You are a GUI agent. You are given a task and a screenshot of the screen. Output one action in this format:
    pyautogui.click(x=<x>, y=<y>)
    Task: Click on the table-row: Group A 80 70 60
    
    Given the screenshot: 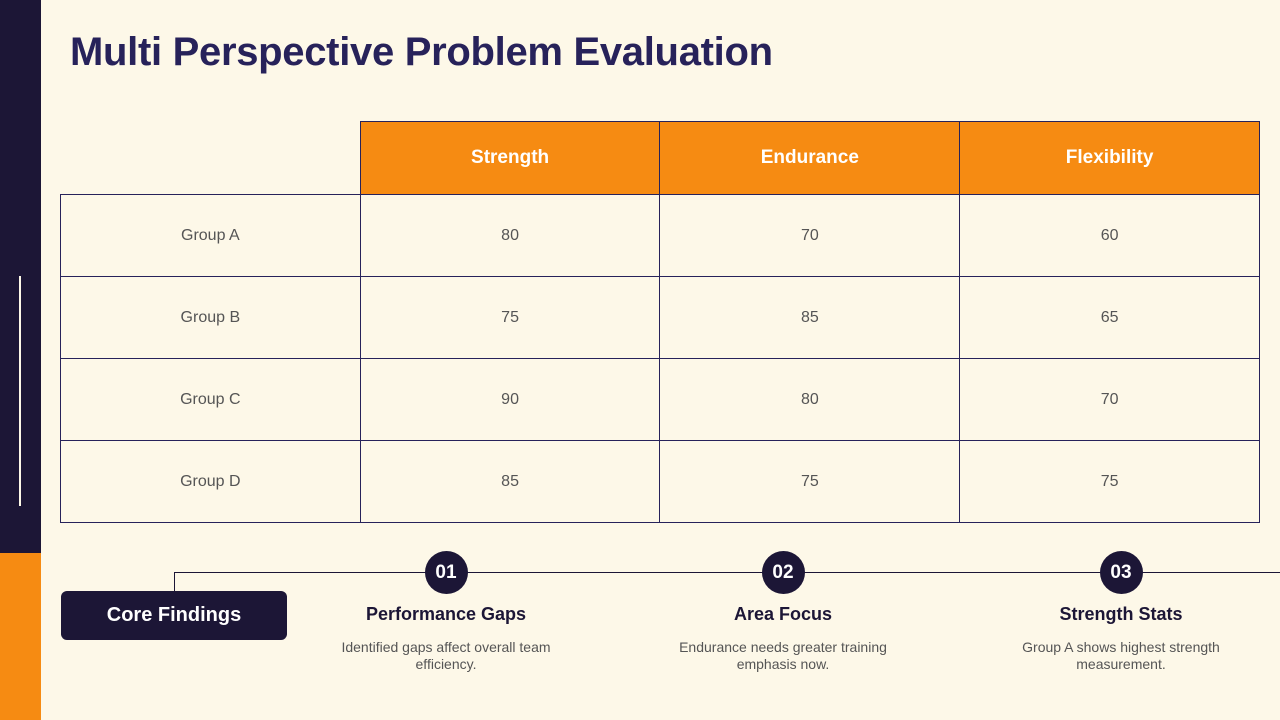 What is the action you would take?
    pyautogui.click(x=660, y=235)
    